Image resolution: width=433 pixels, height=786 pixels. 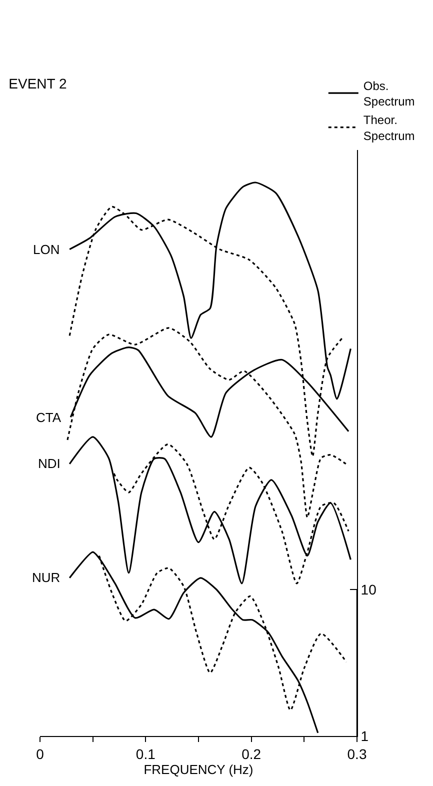 What do you see at coordinates (368, 589) in the screenshot?
I see `y-tick-label: 10` at bounding box center [368, 589].